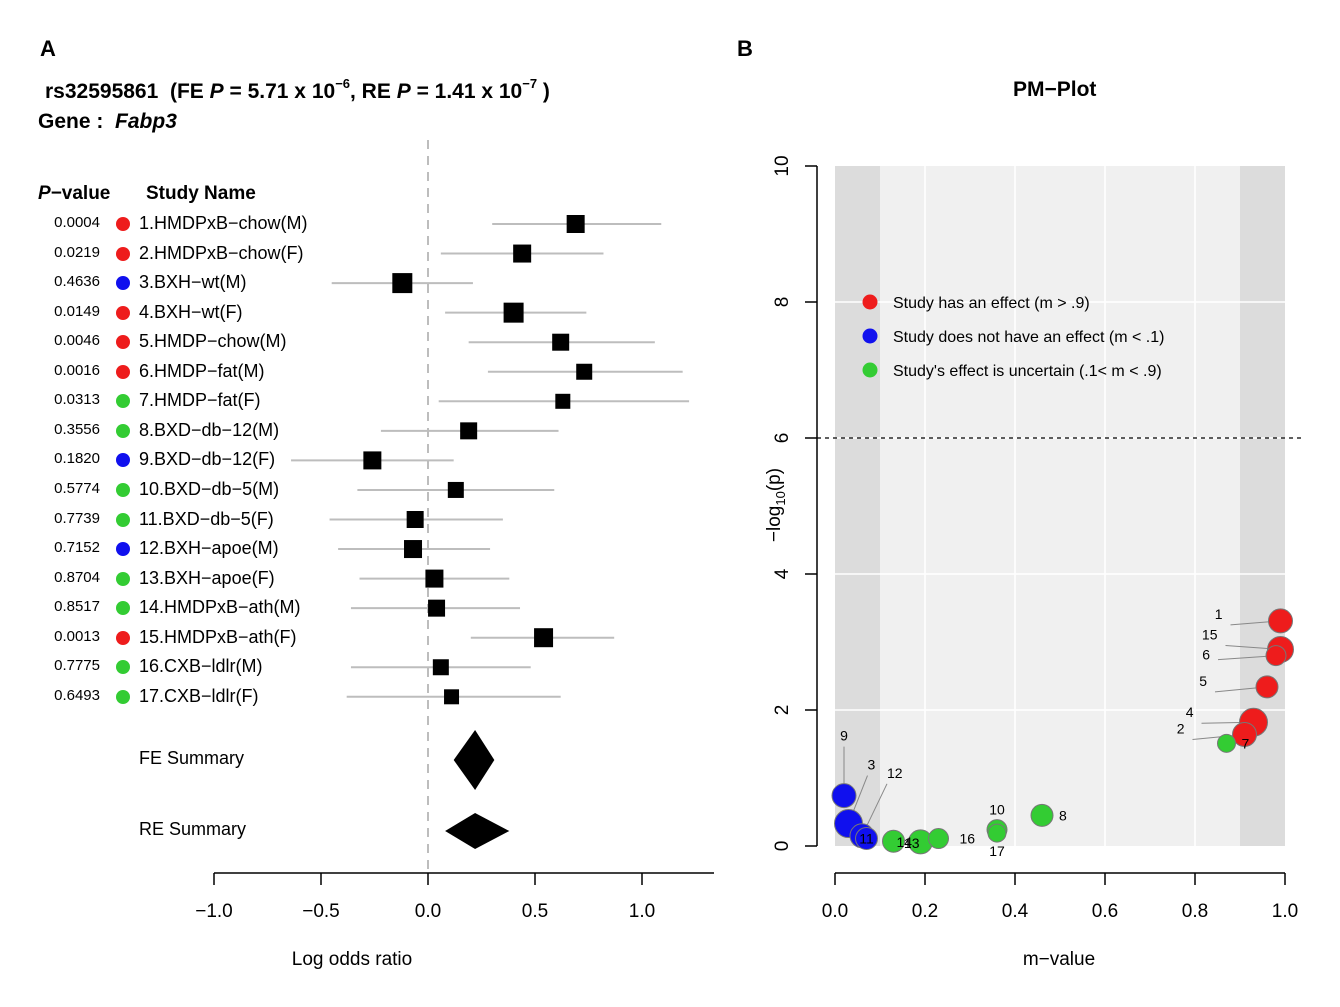 This screenshot has width=1340, height=1007. Describe the element at coordinates (1210, 634) in the screenshot. I see `pm-point-label: 15` at that location.